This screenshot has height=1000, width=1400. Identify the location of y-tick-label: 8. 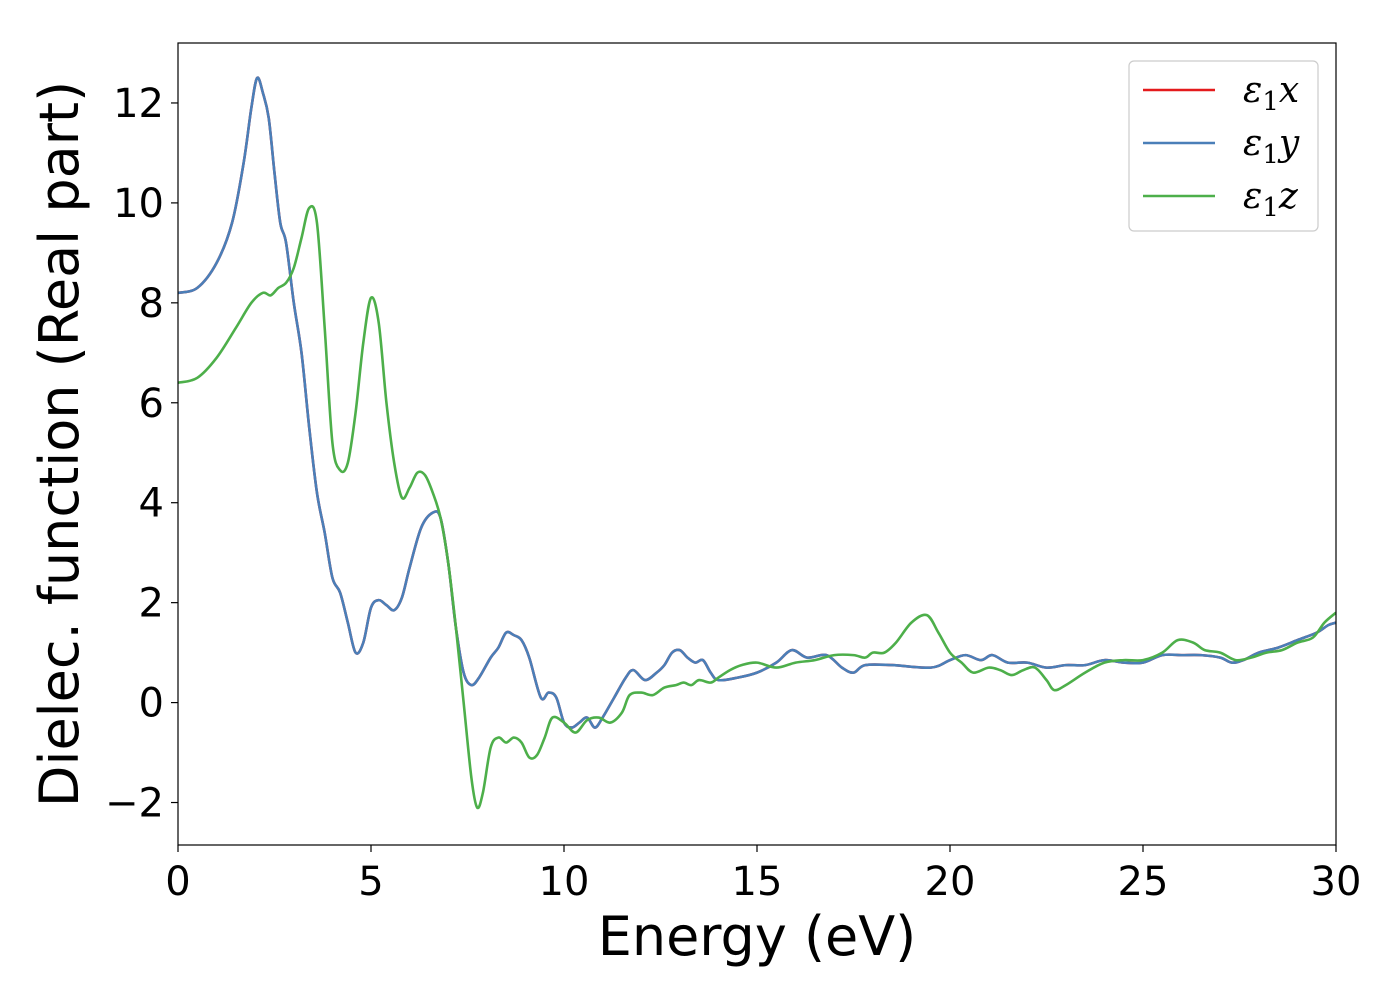
(151, 304).